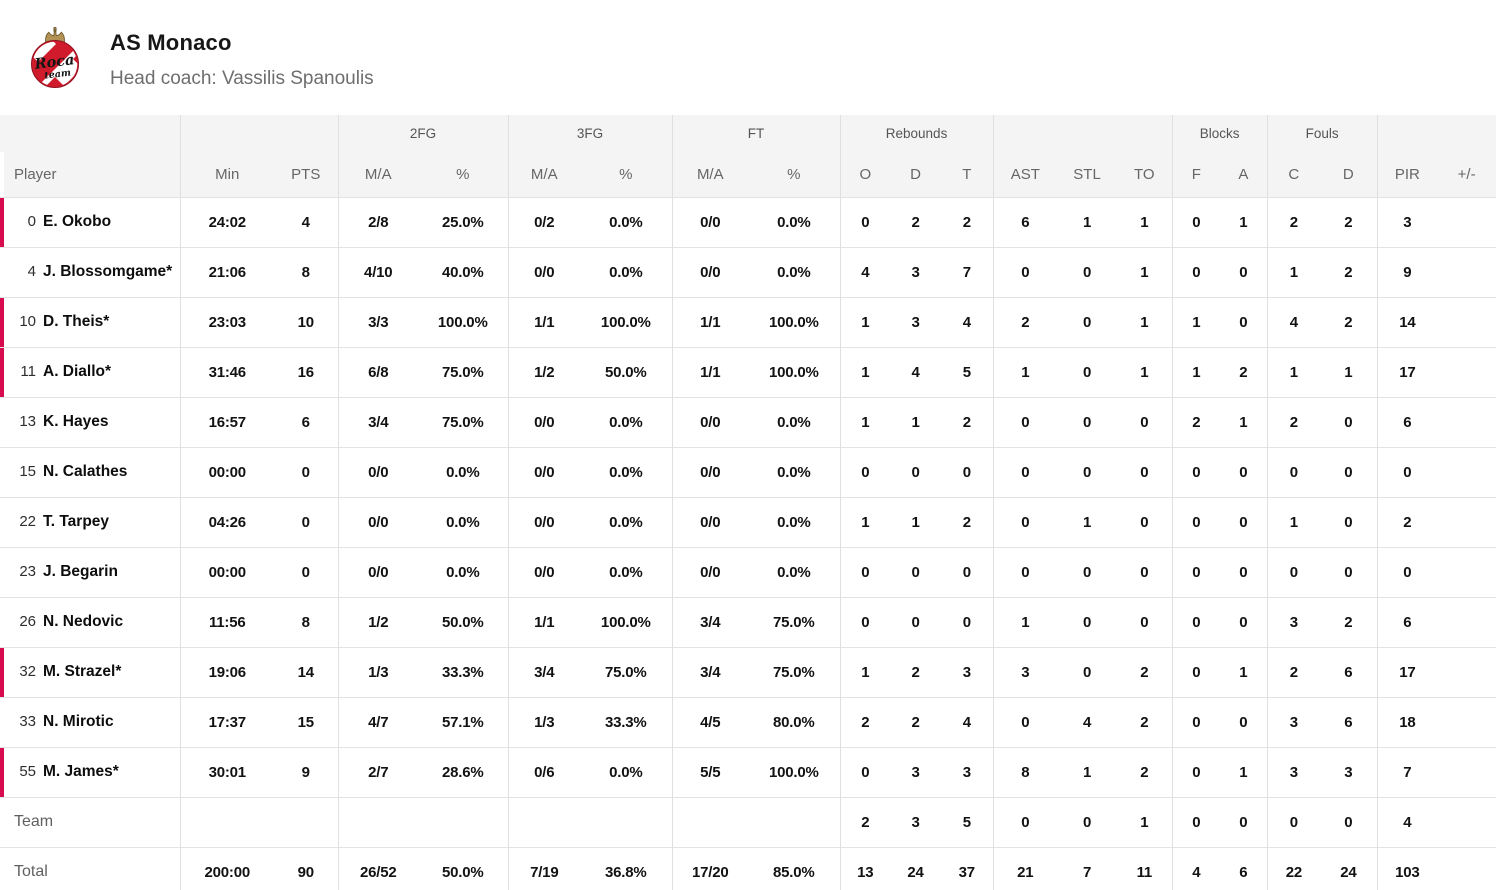 This screenshot has width=1496, height=890. What do you see at coordinates (27, 521) in the screenshot?
I see `jersey-number: 22` at bounding box center [27, 521].